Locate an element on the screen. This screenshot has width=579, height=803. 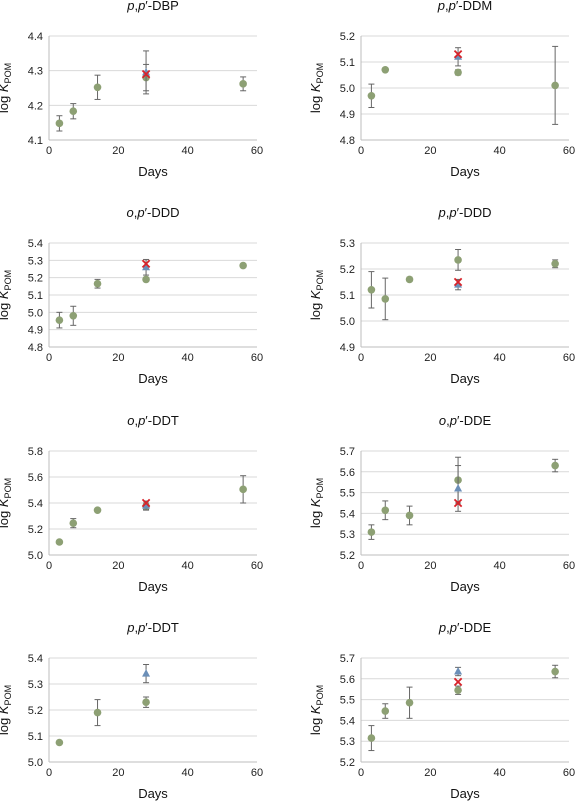
y-tick-label: 4.2 is located at coordinates (35, 106).